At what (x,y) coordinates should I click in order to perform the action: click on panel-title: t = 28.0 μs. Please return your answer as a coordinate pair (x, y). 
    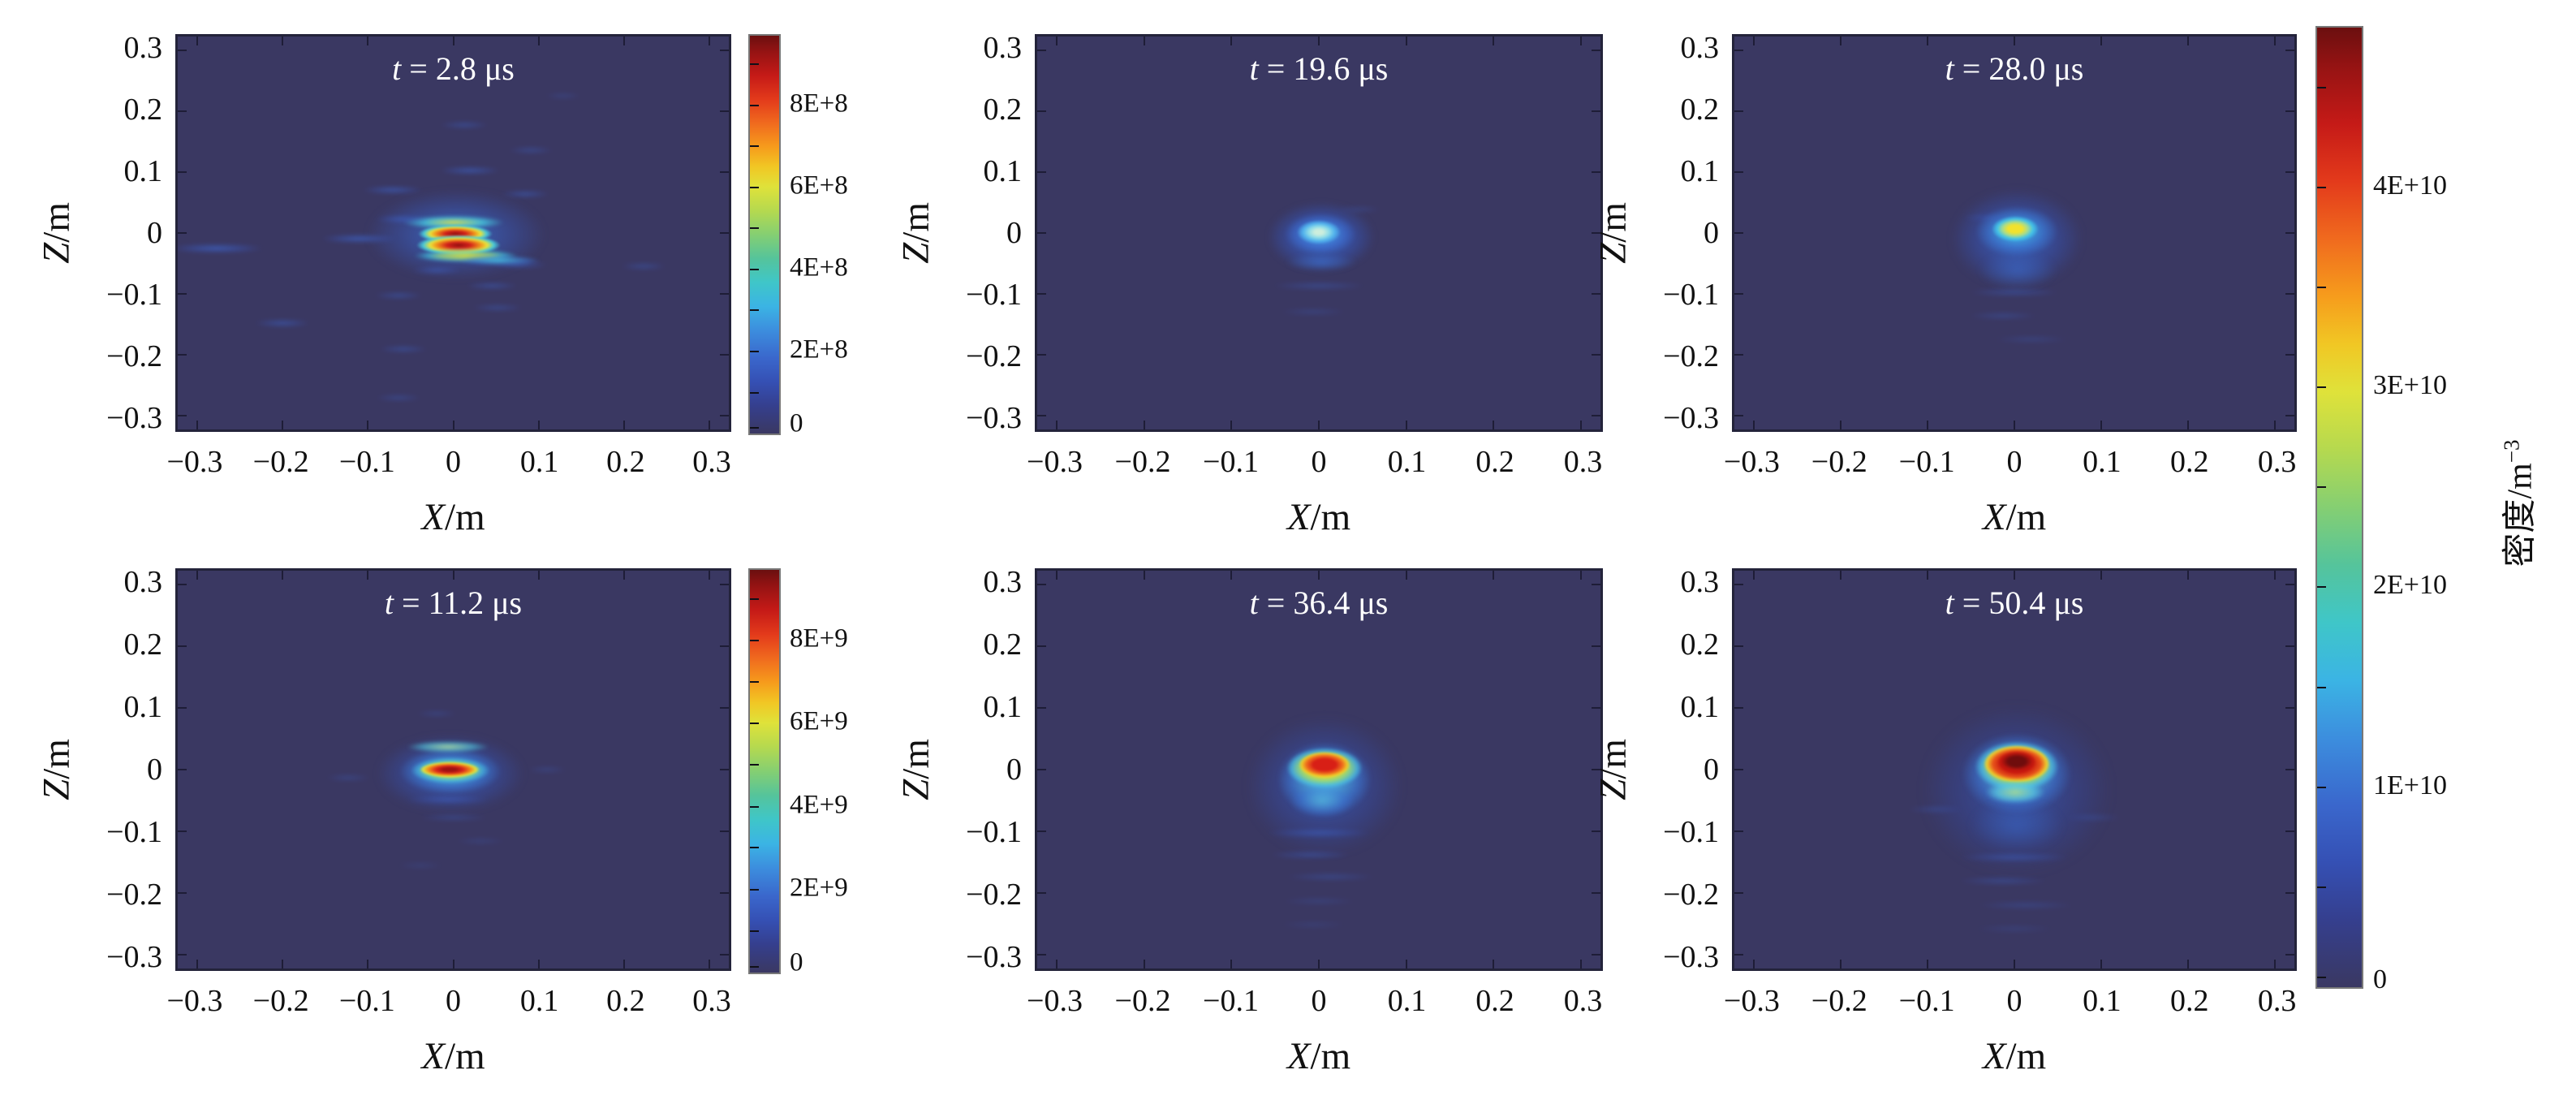
    Looking at the image, I should click on (2015, 68).